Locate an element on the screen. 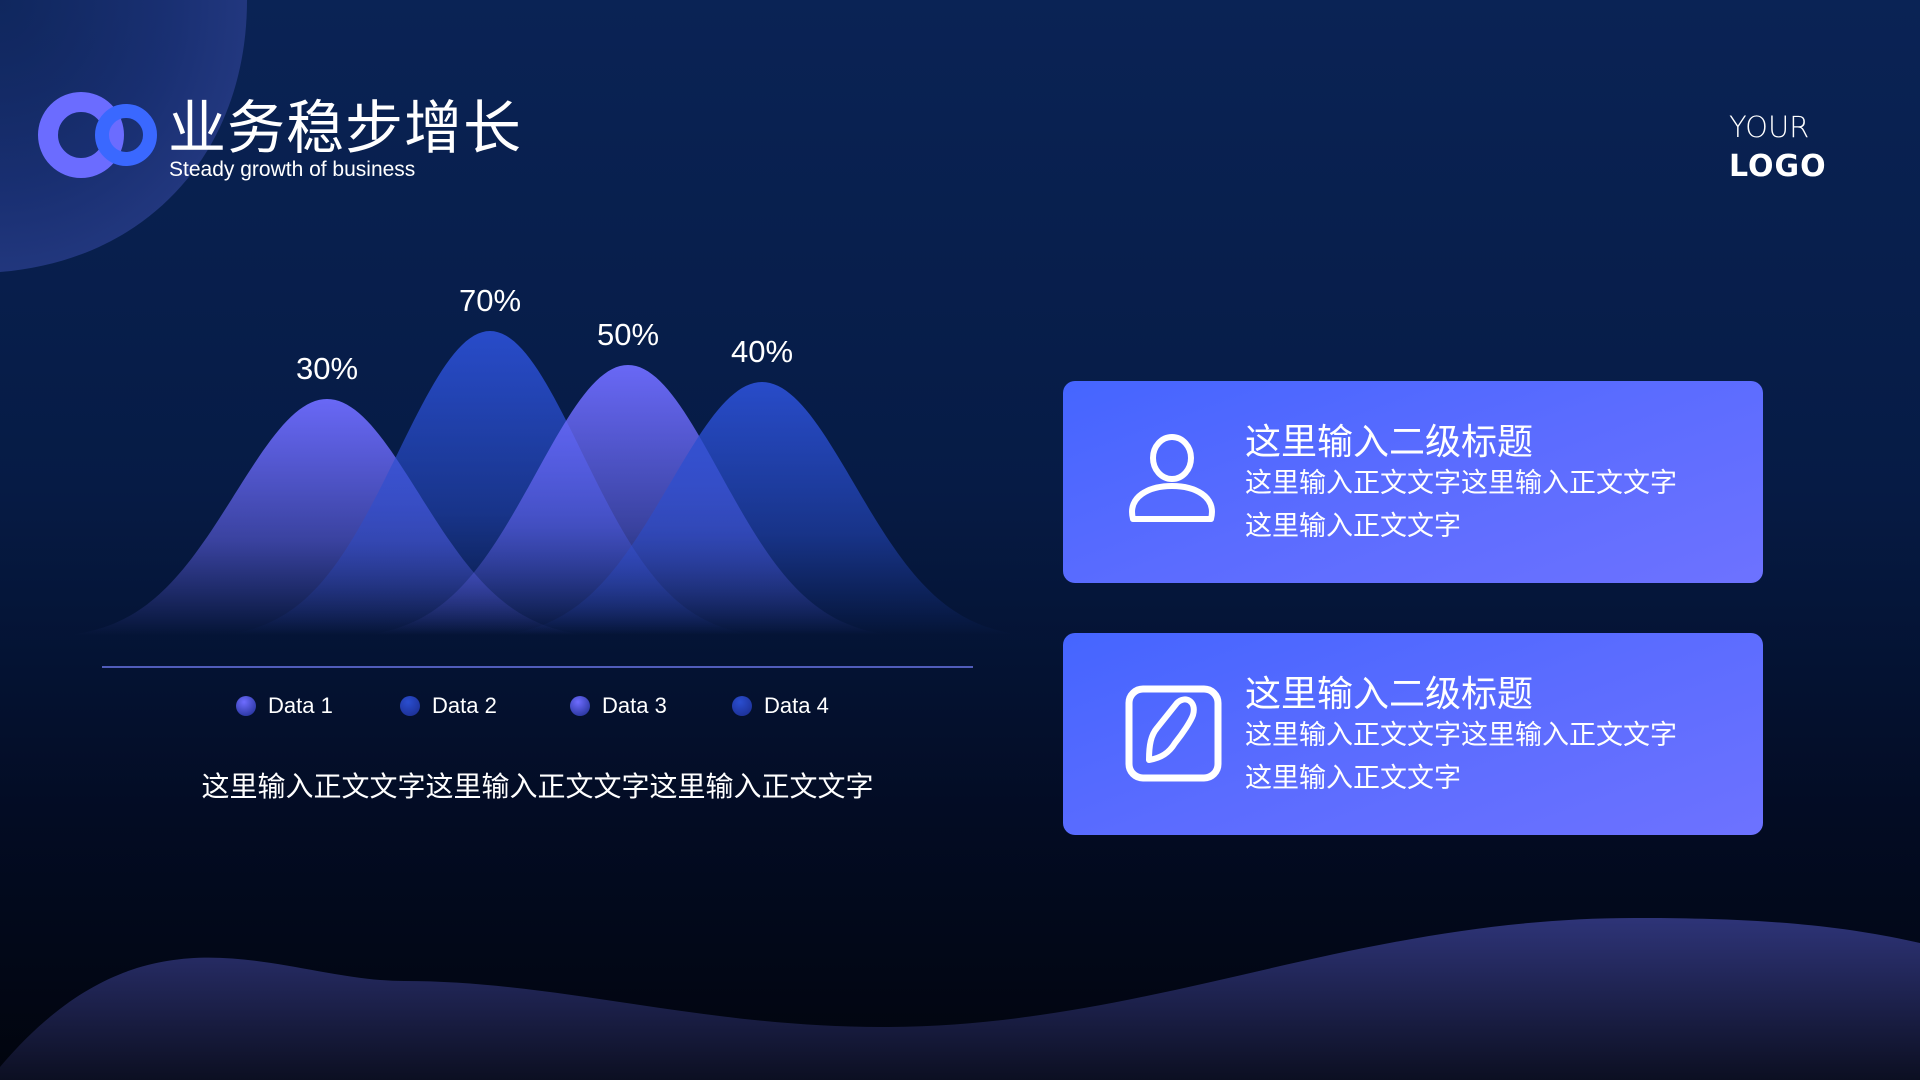 Image resolution: width=1920 pixels, height=1080 pixels. legend-item: Data 1 is located at coordinates (284, 706).